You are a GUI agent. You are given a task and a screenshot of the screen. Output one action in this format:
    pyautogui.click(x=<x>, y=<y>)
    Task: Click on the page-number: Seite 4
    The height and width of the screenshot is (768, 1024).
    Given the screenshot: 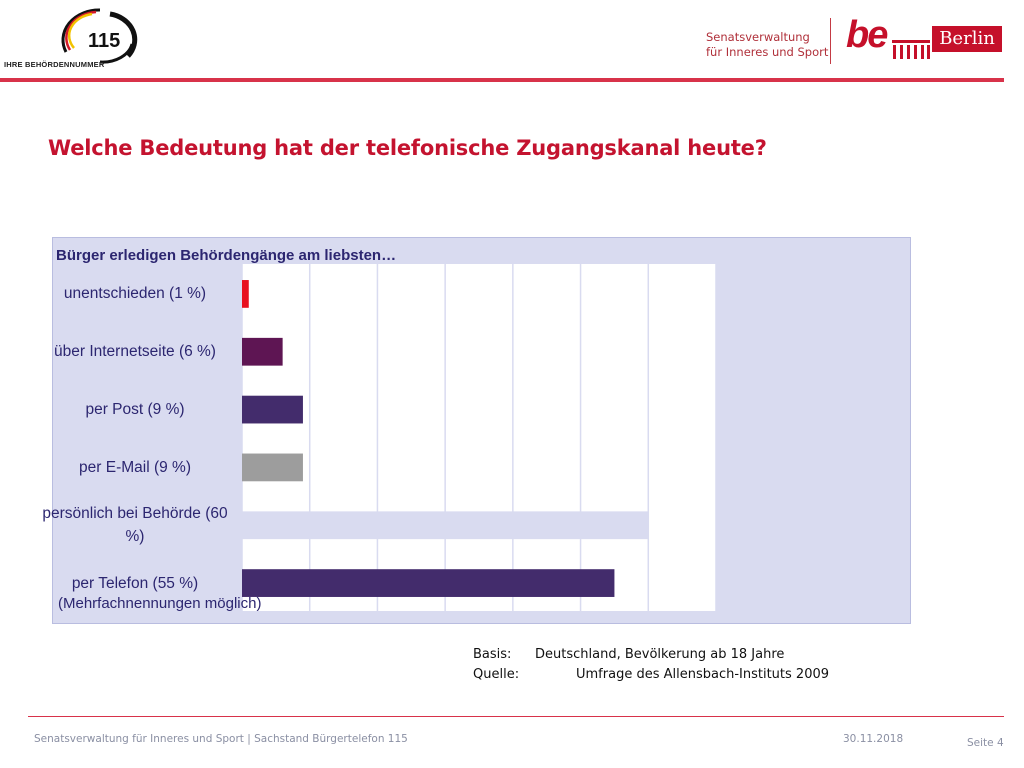 What is the action you would take?
    pyautogui.click(x=985, y=743)
    